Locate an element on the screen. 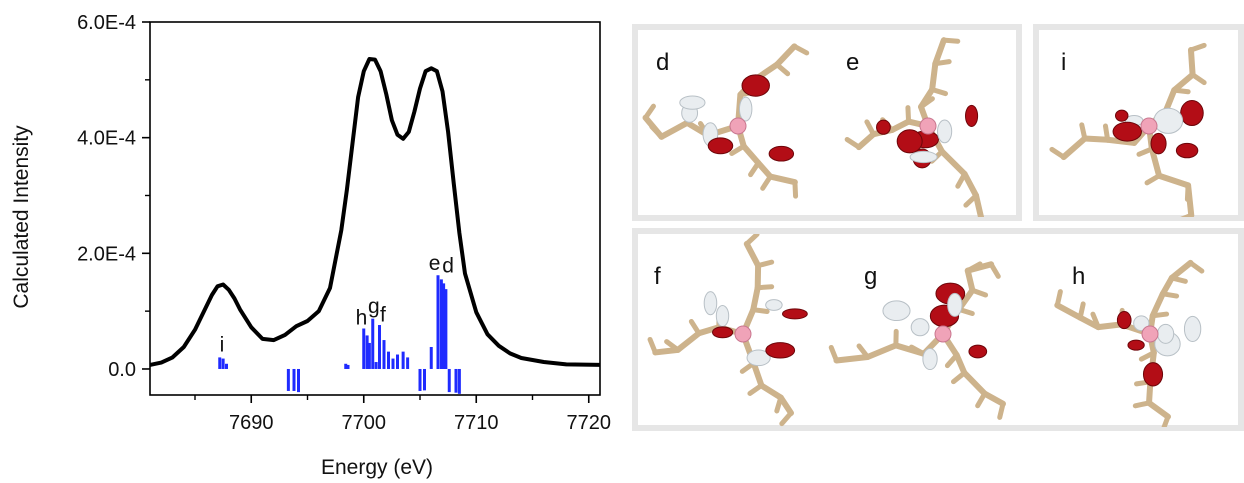 The width and height of the screenshot is (1244, 483). orbital-label-d: d is located at coordinates (662, 62).